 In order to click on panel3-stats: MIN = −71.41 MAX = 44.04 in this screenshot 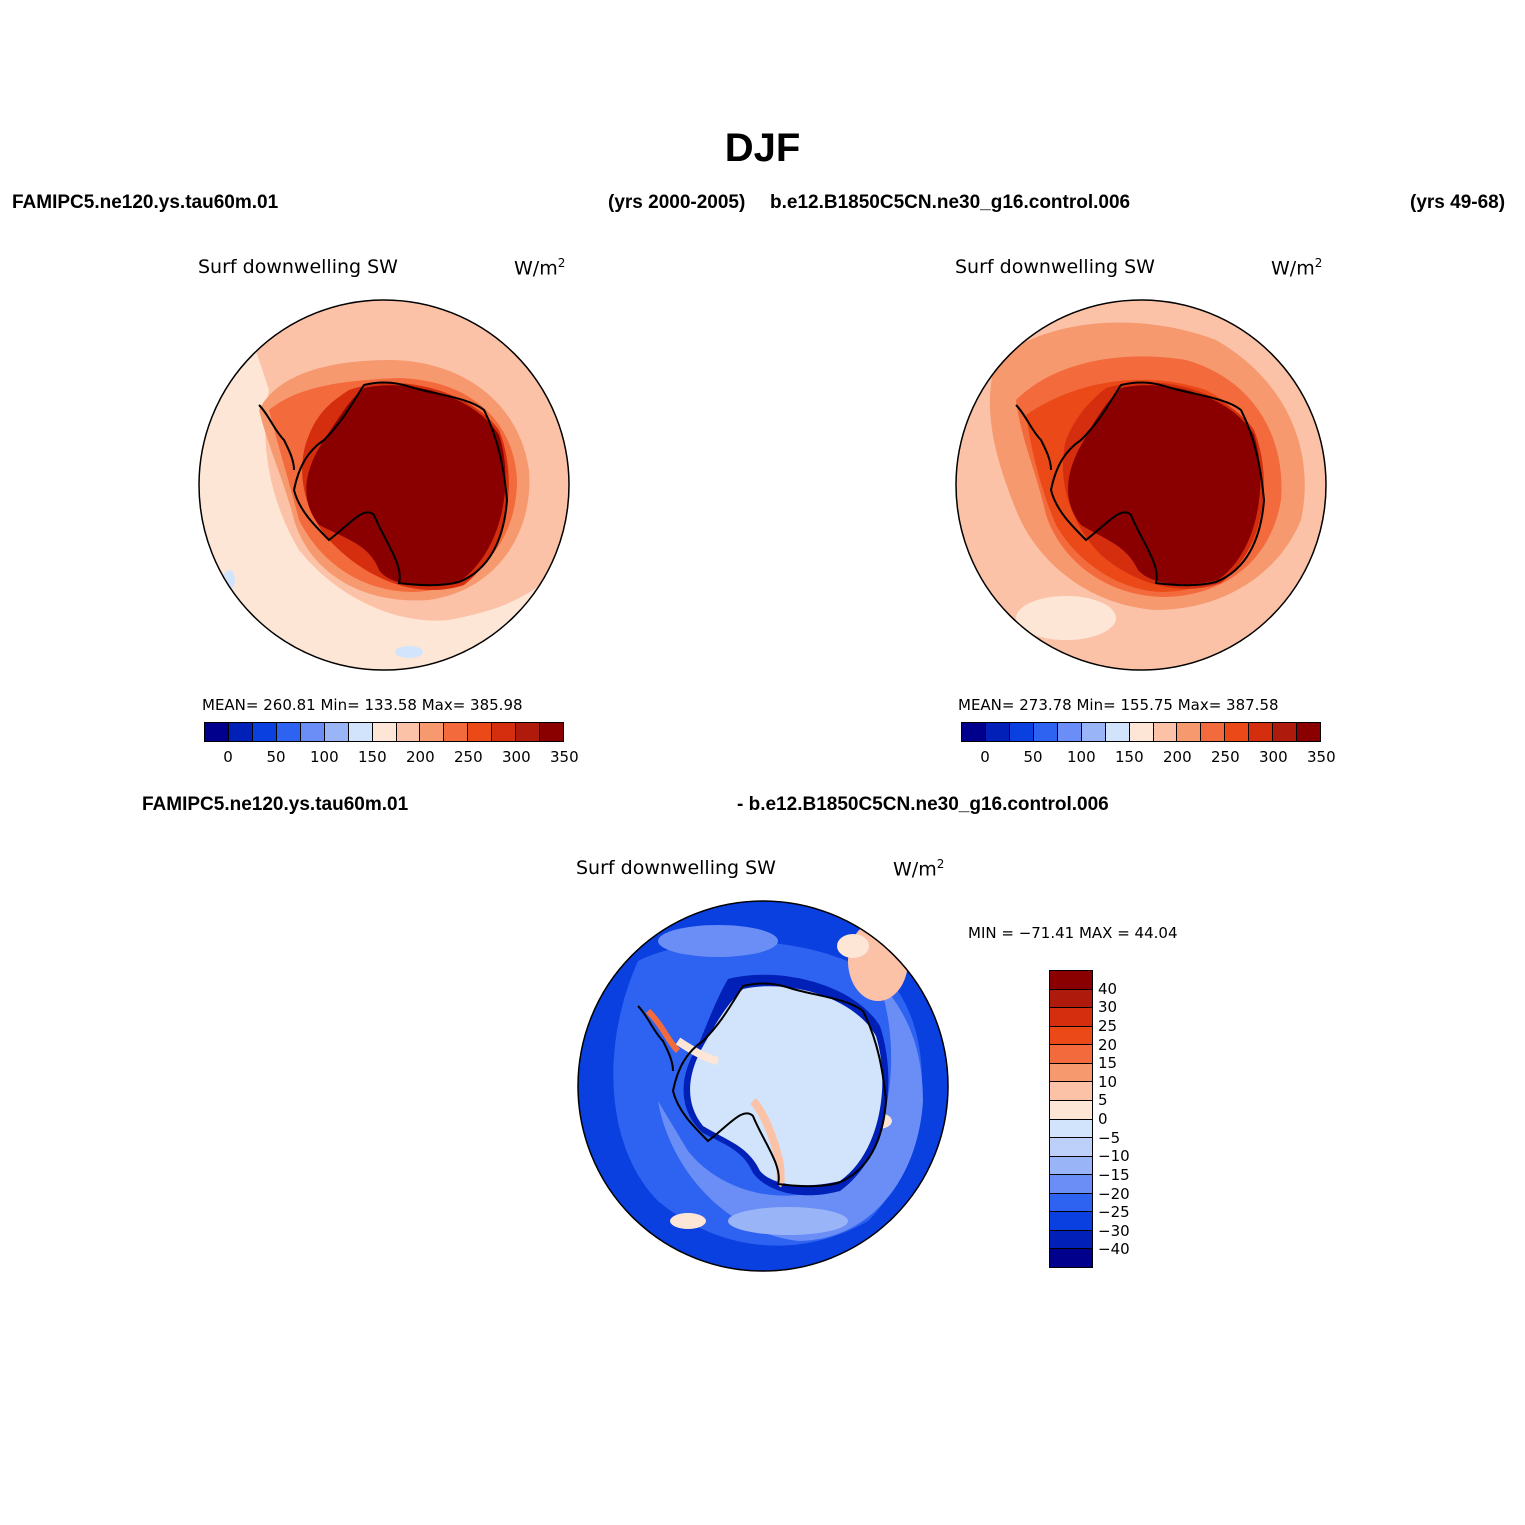, I will do `click(1073, 933)`.